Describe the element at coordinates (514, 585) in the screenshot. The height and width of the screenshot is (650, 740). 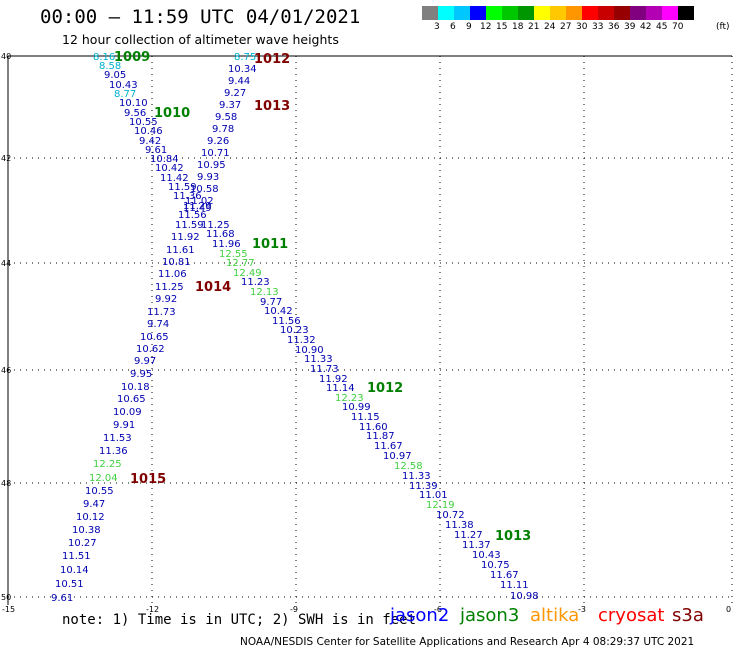
I see `wave-height-value: 11.11` at that location.